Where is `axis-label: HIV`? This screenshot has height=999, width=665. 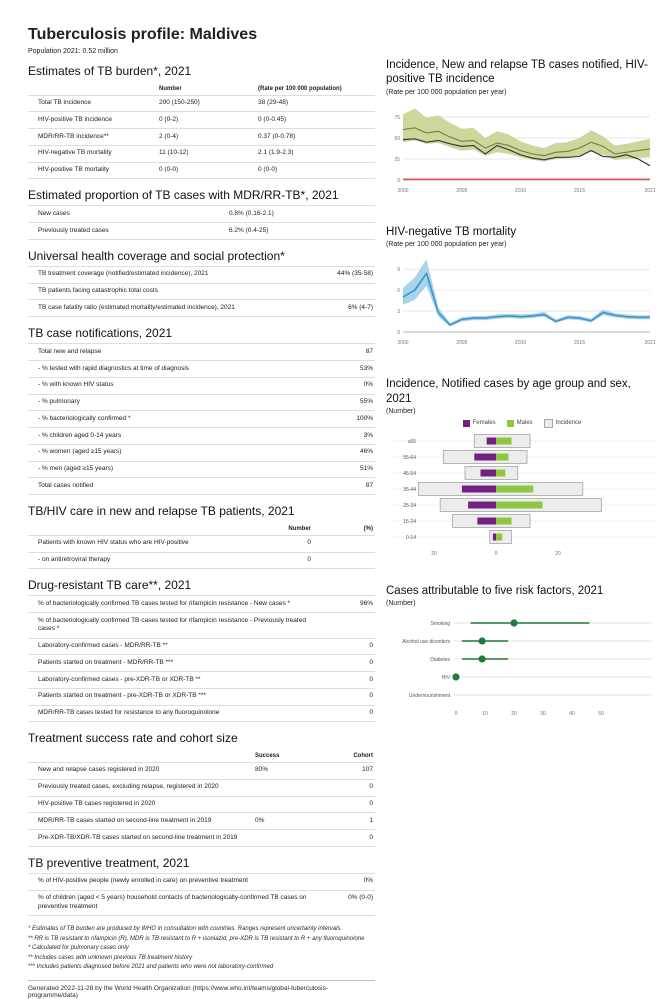 axis-label: HIV is located at coordinates (446, 678).